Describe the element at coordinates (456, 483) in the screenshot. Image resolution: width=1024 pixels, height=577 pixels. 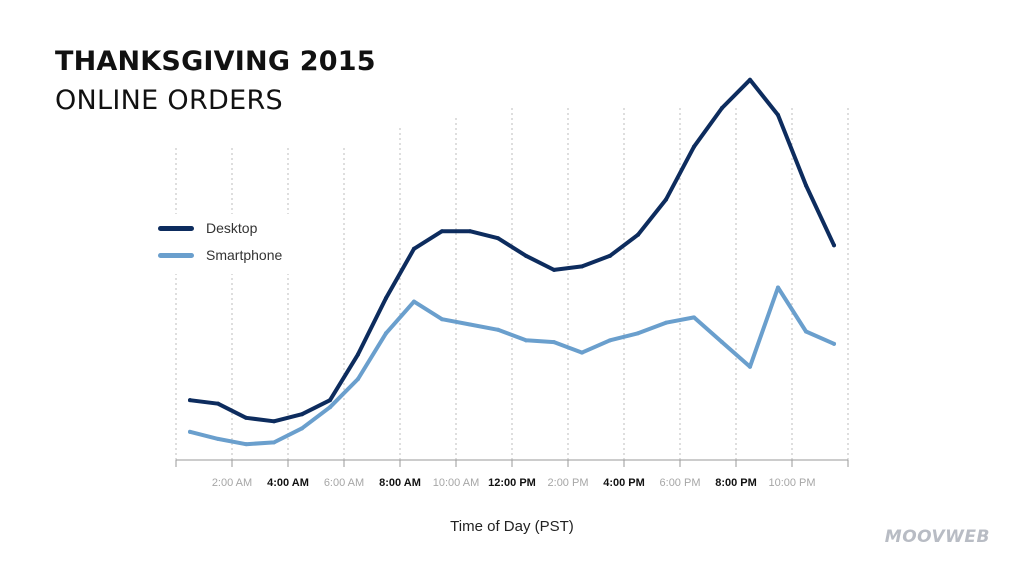
I see `x-tick-label: 10:00 AM` at that location.